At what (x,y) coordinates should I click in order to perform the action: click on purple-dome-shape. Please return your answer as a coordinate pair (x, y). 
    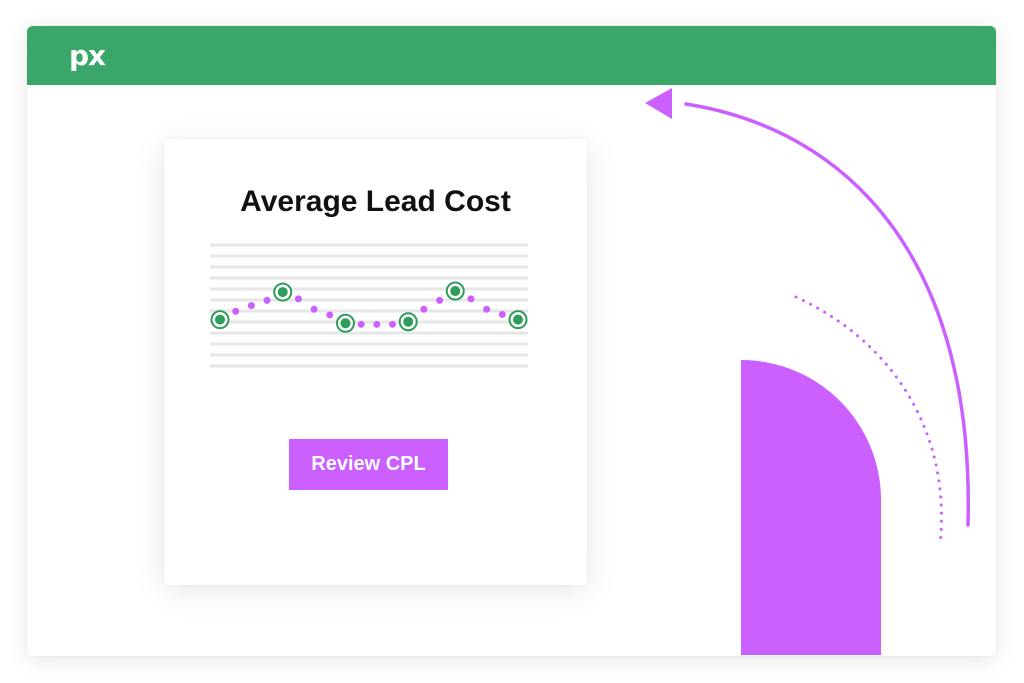
    Looking at the image, I should click on (811, 507).